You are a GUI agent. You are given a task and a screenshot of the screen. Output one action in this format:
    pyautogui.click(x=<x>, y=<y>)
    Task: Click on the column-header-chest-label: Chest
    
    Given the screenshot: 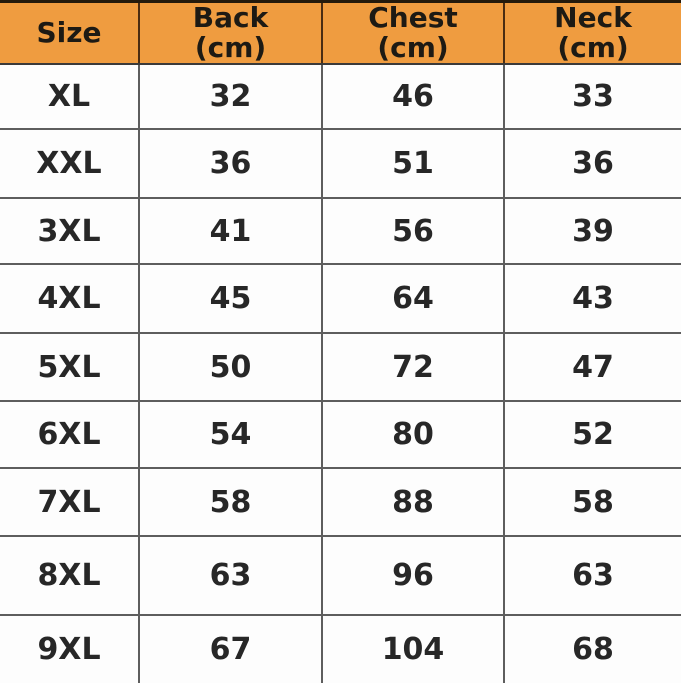 What is the action you would take?
    pyautogui.click(x=413, y=17)
    